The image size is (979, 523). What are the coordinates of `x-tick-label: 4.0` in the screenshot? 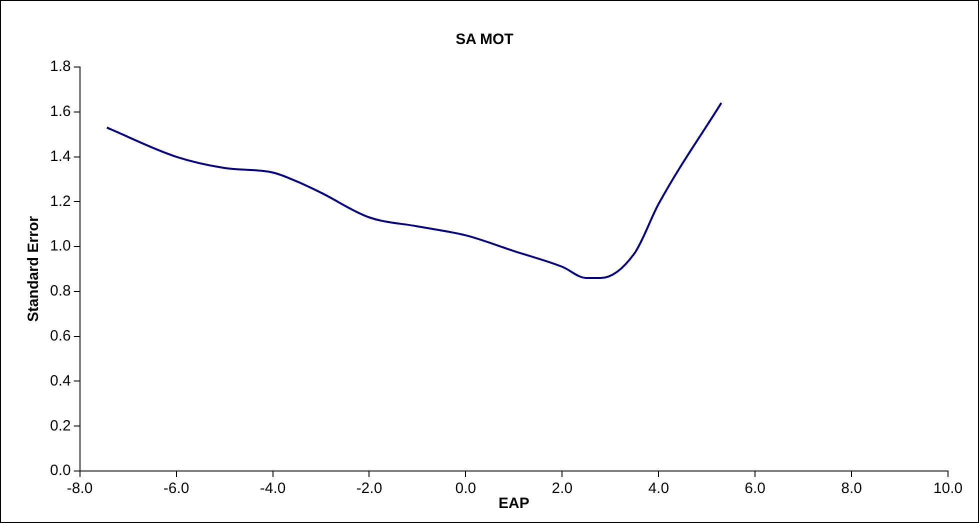 It's located at (659, 489).